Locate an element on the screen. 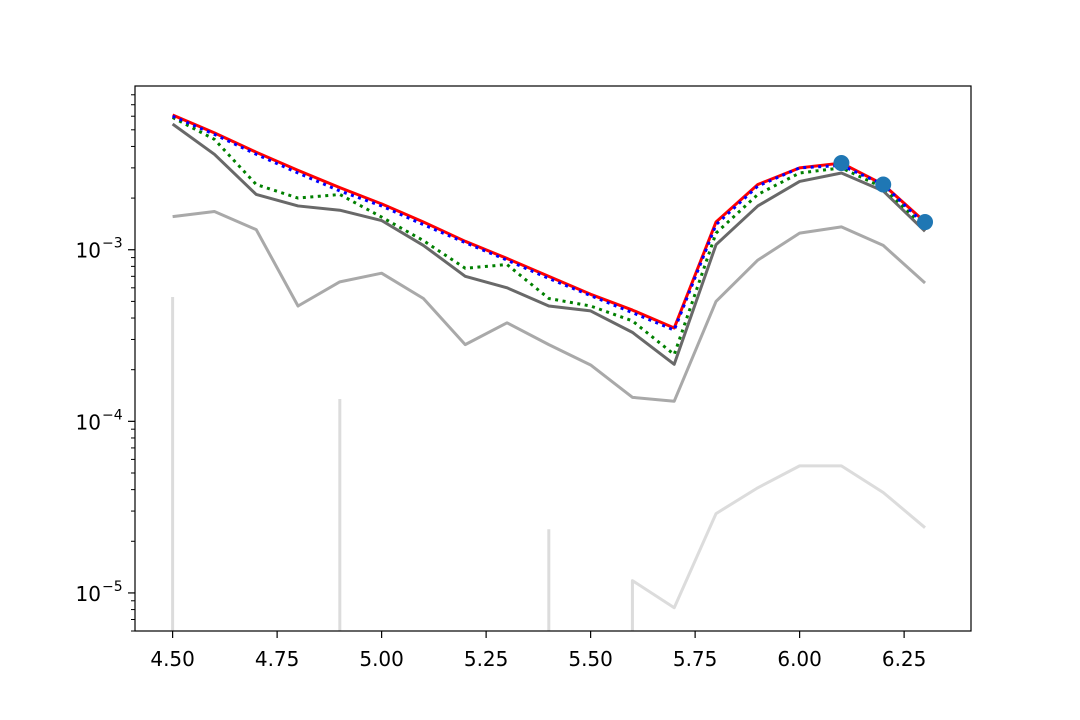 The width and height of the screenshot is (1080, 720). x-tick-label-6: 5.75 is located at coordinates (695, 659).